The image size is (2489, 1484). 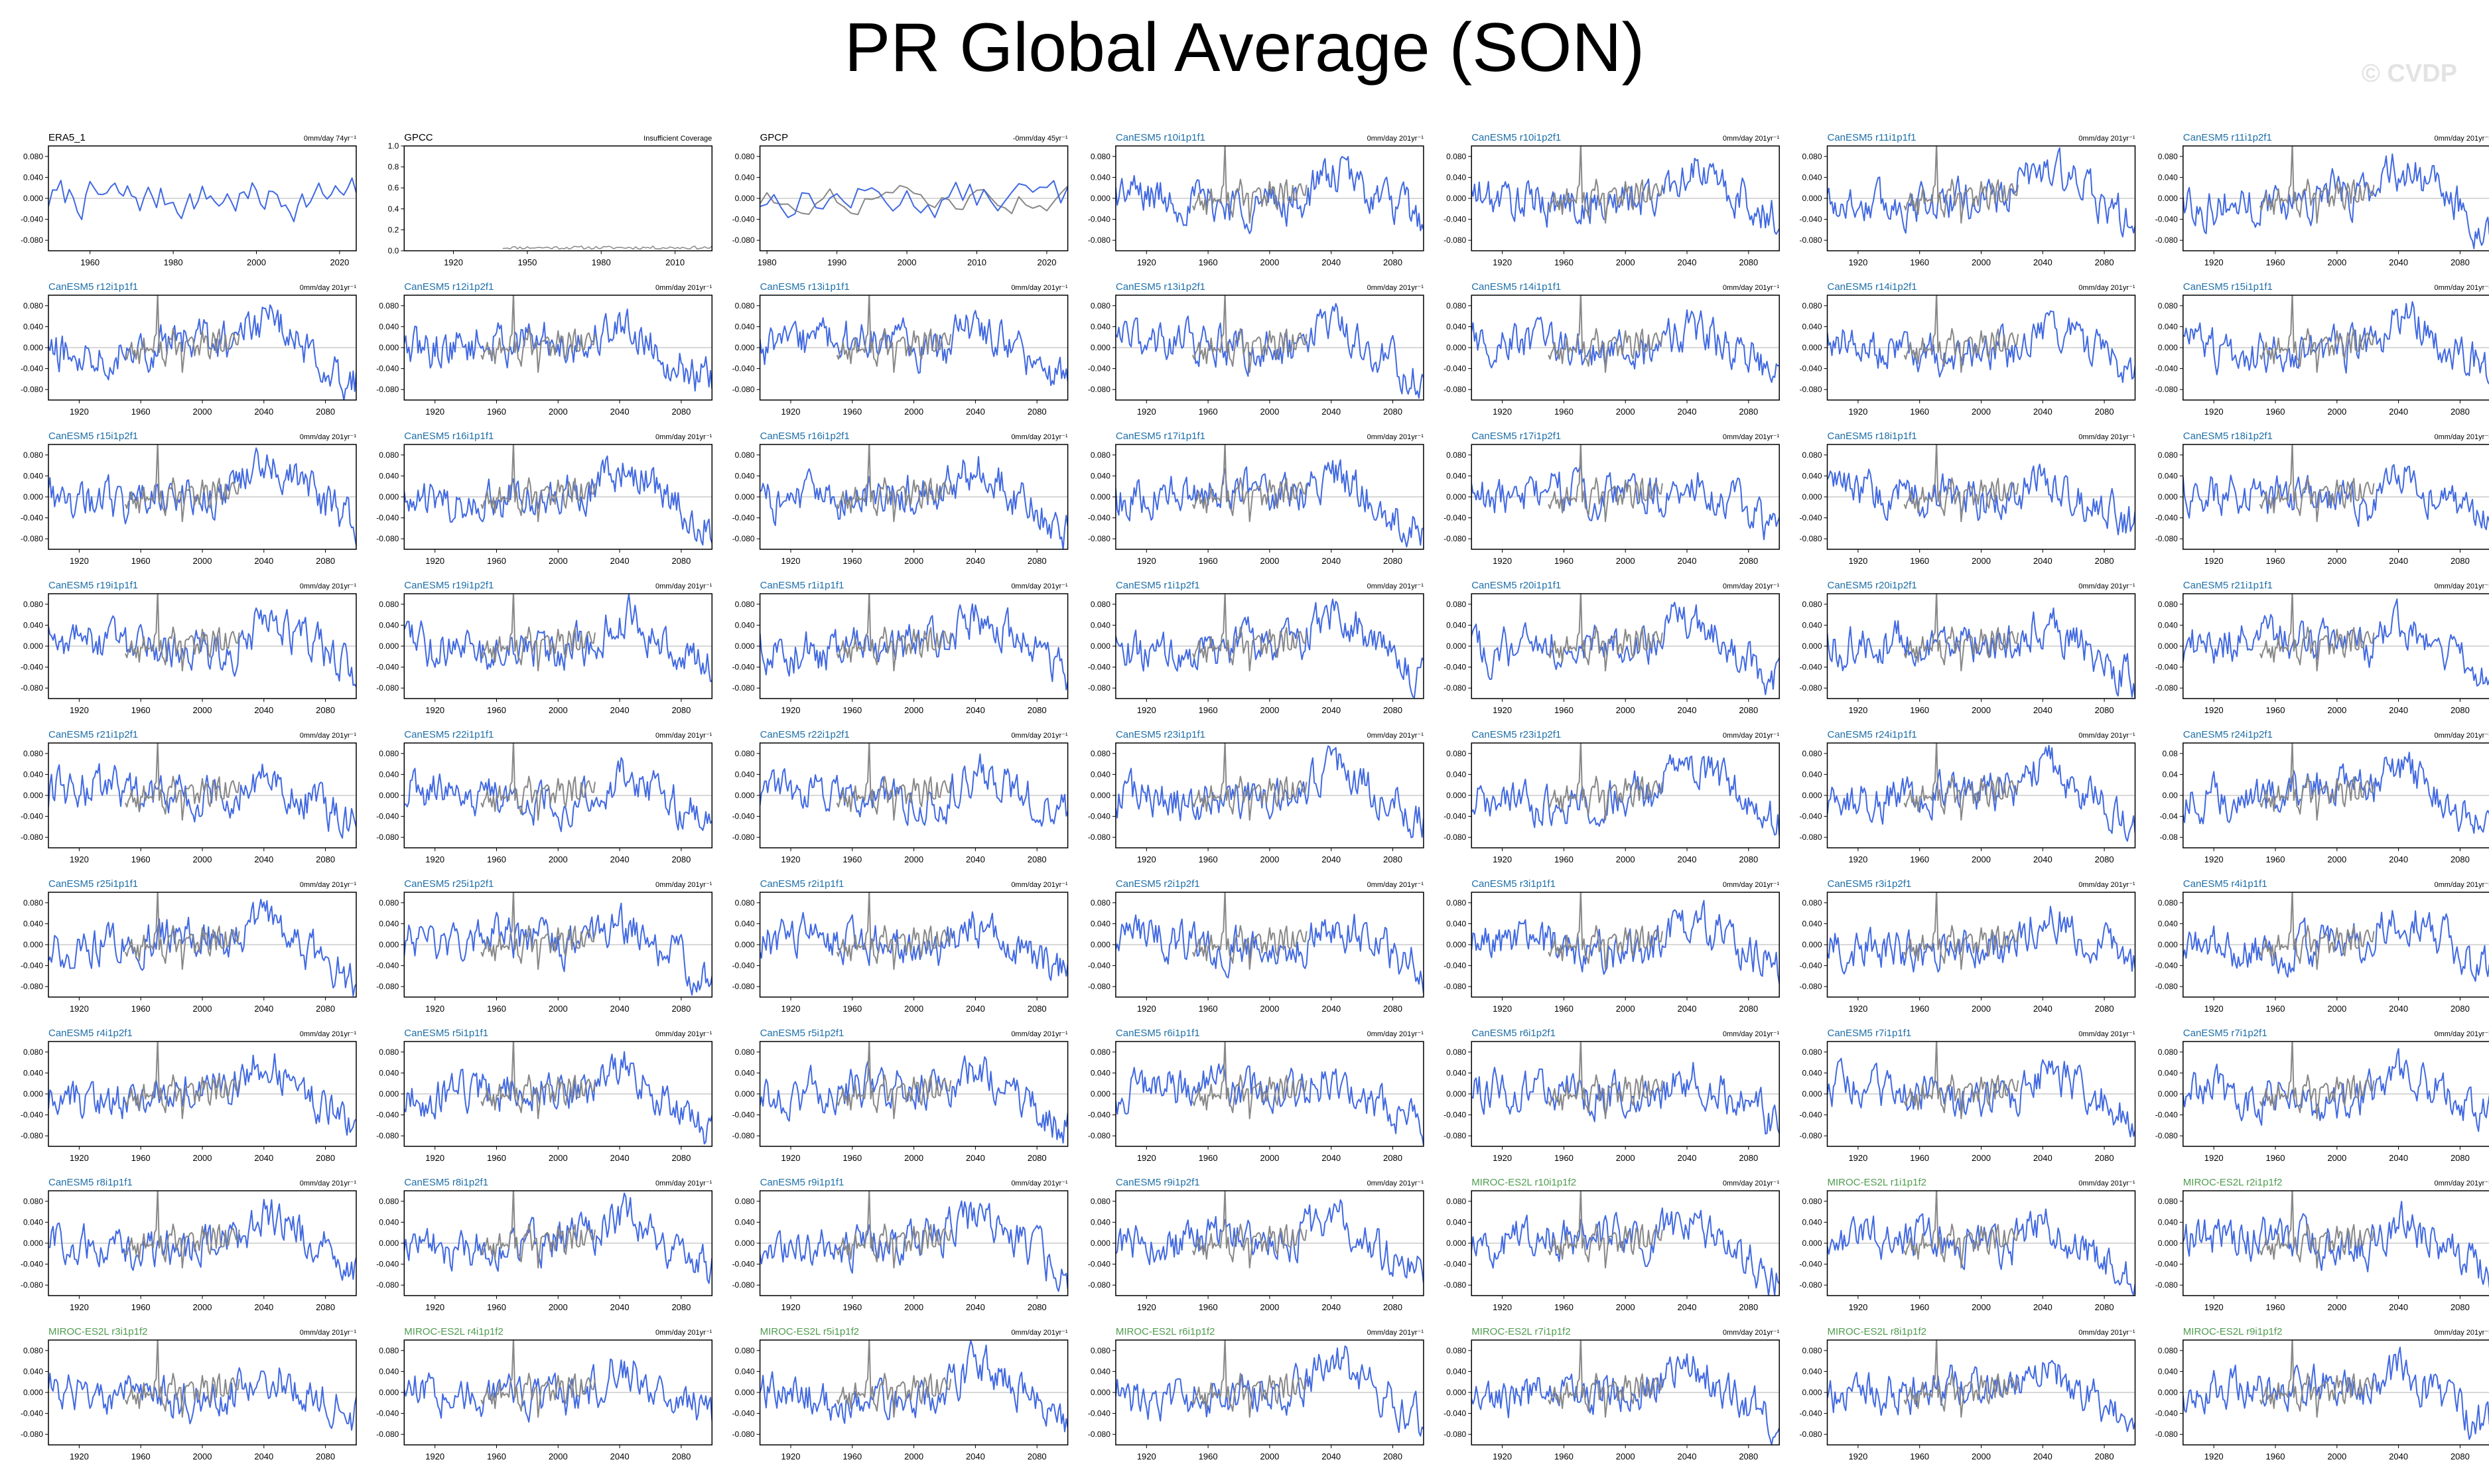 What do you see at coordinates (805, 436) in the screenshot?
I see `panel-title: CanESM5 r16i1p2f1` at bounding box center [805, 436].